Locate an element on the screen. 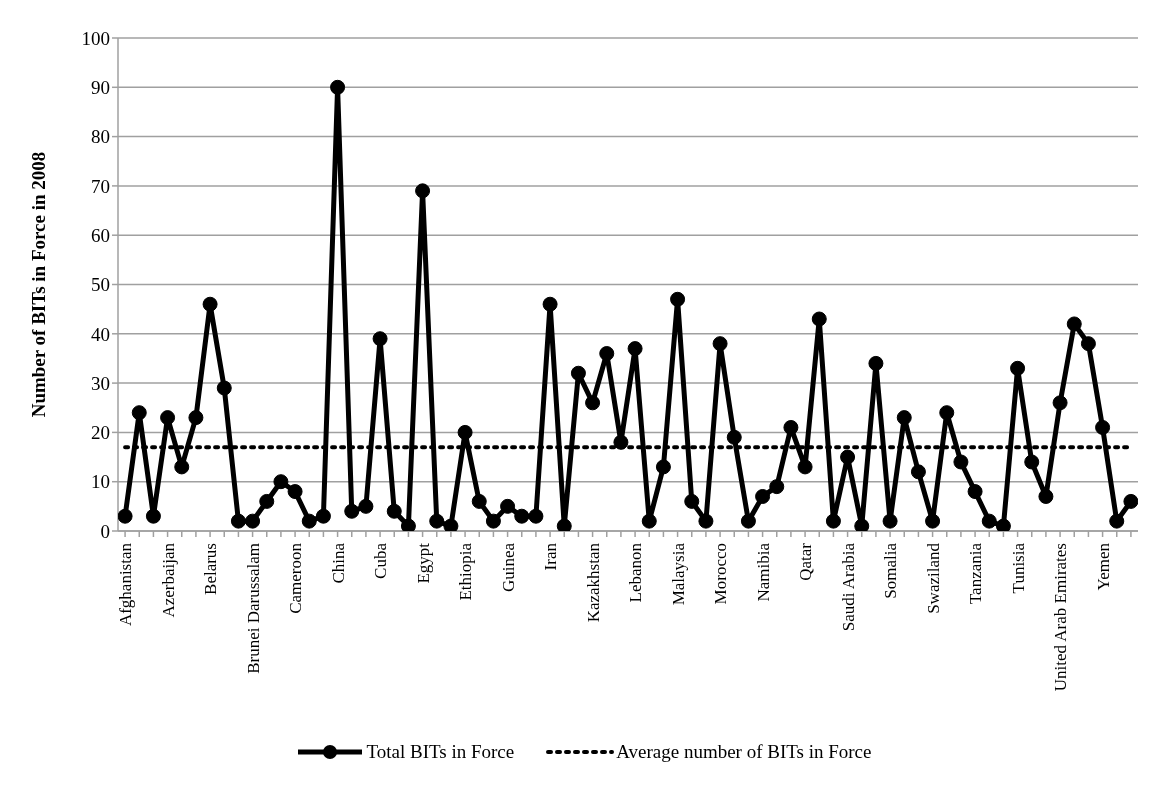 Image resolution: width=1160 pixels, height=793 pixels. x-tick-label: Ethiopia is located at coordinates (466, 571).